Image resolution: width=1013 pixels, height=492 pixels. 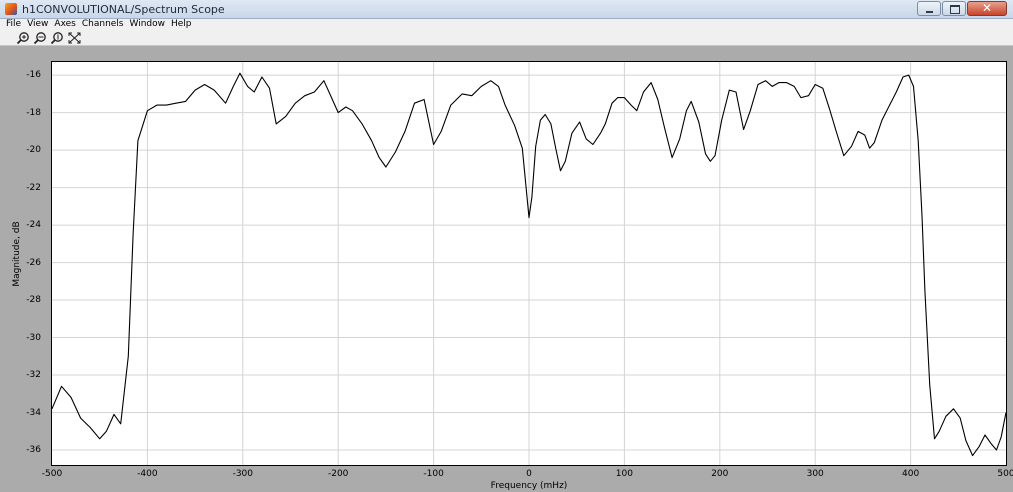 What do you see at coordinates (243, 474) in the screenshot?
I see `x-tick-label: -300` at bounding box center [243, 474].